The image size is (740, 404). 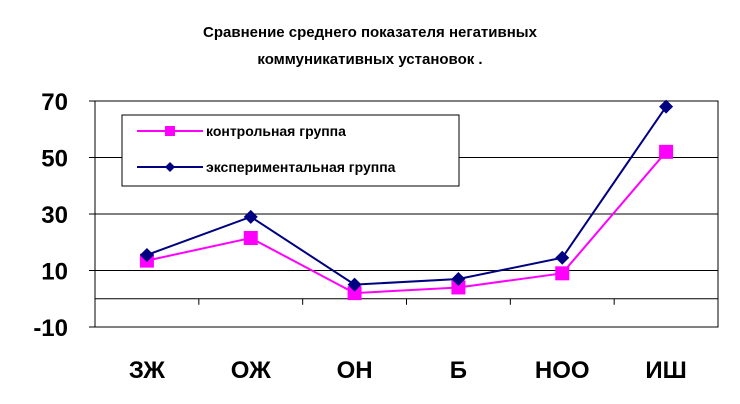 What do you see at coordinates (147, 370) in the screenshot?
I see `x-tick-label: ЗЖ` at bounding box center [147, 370].